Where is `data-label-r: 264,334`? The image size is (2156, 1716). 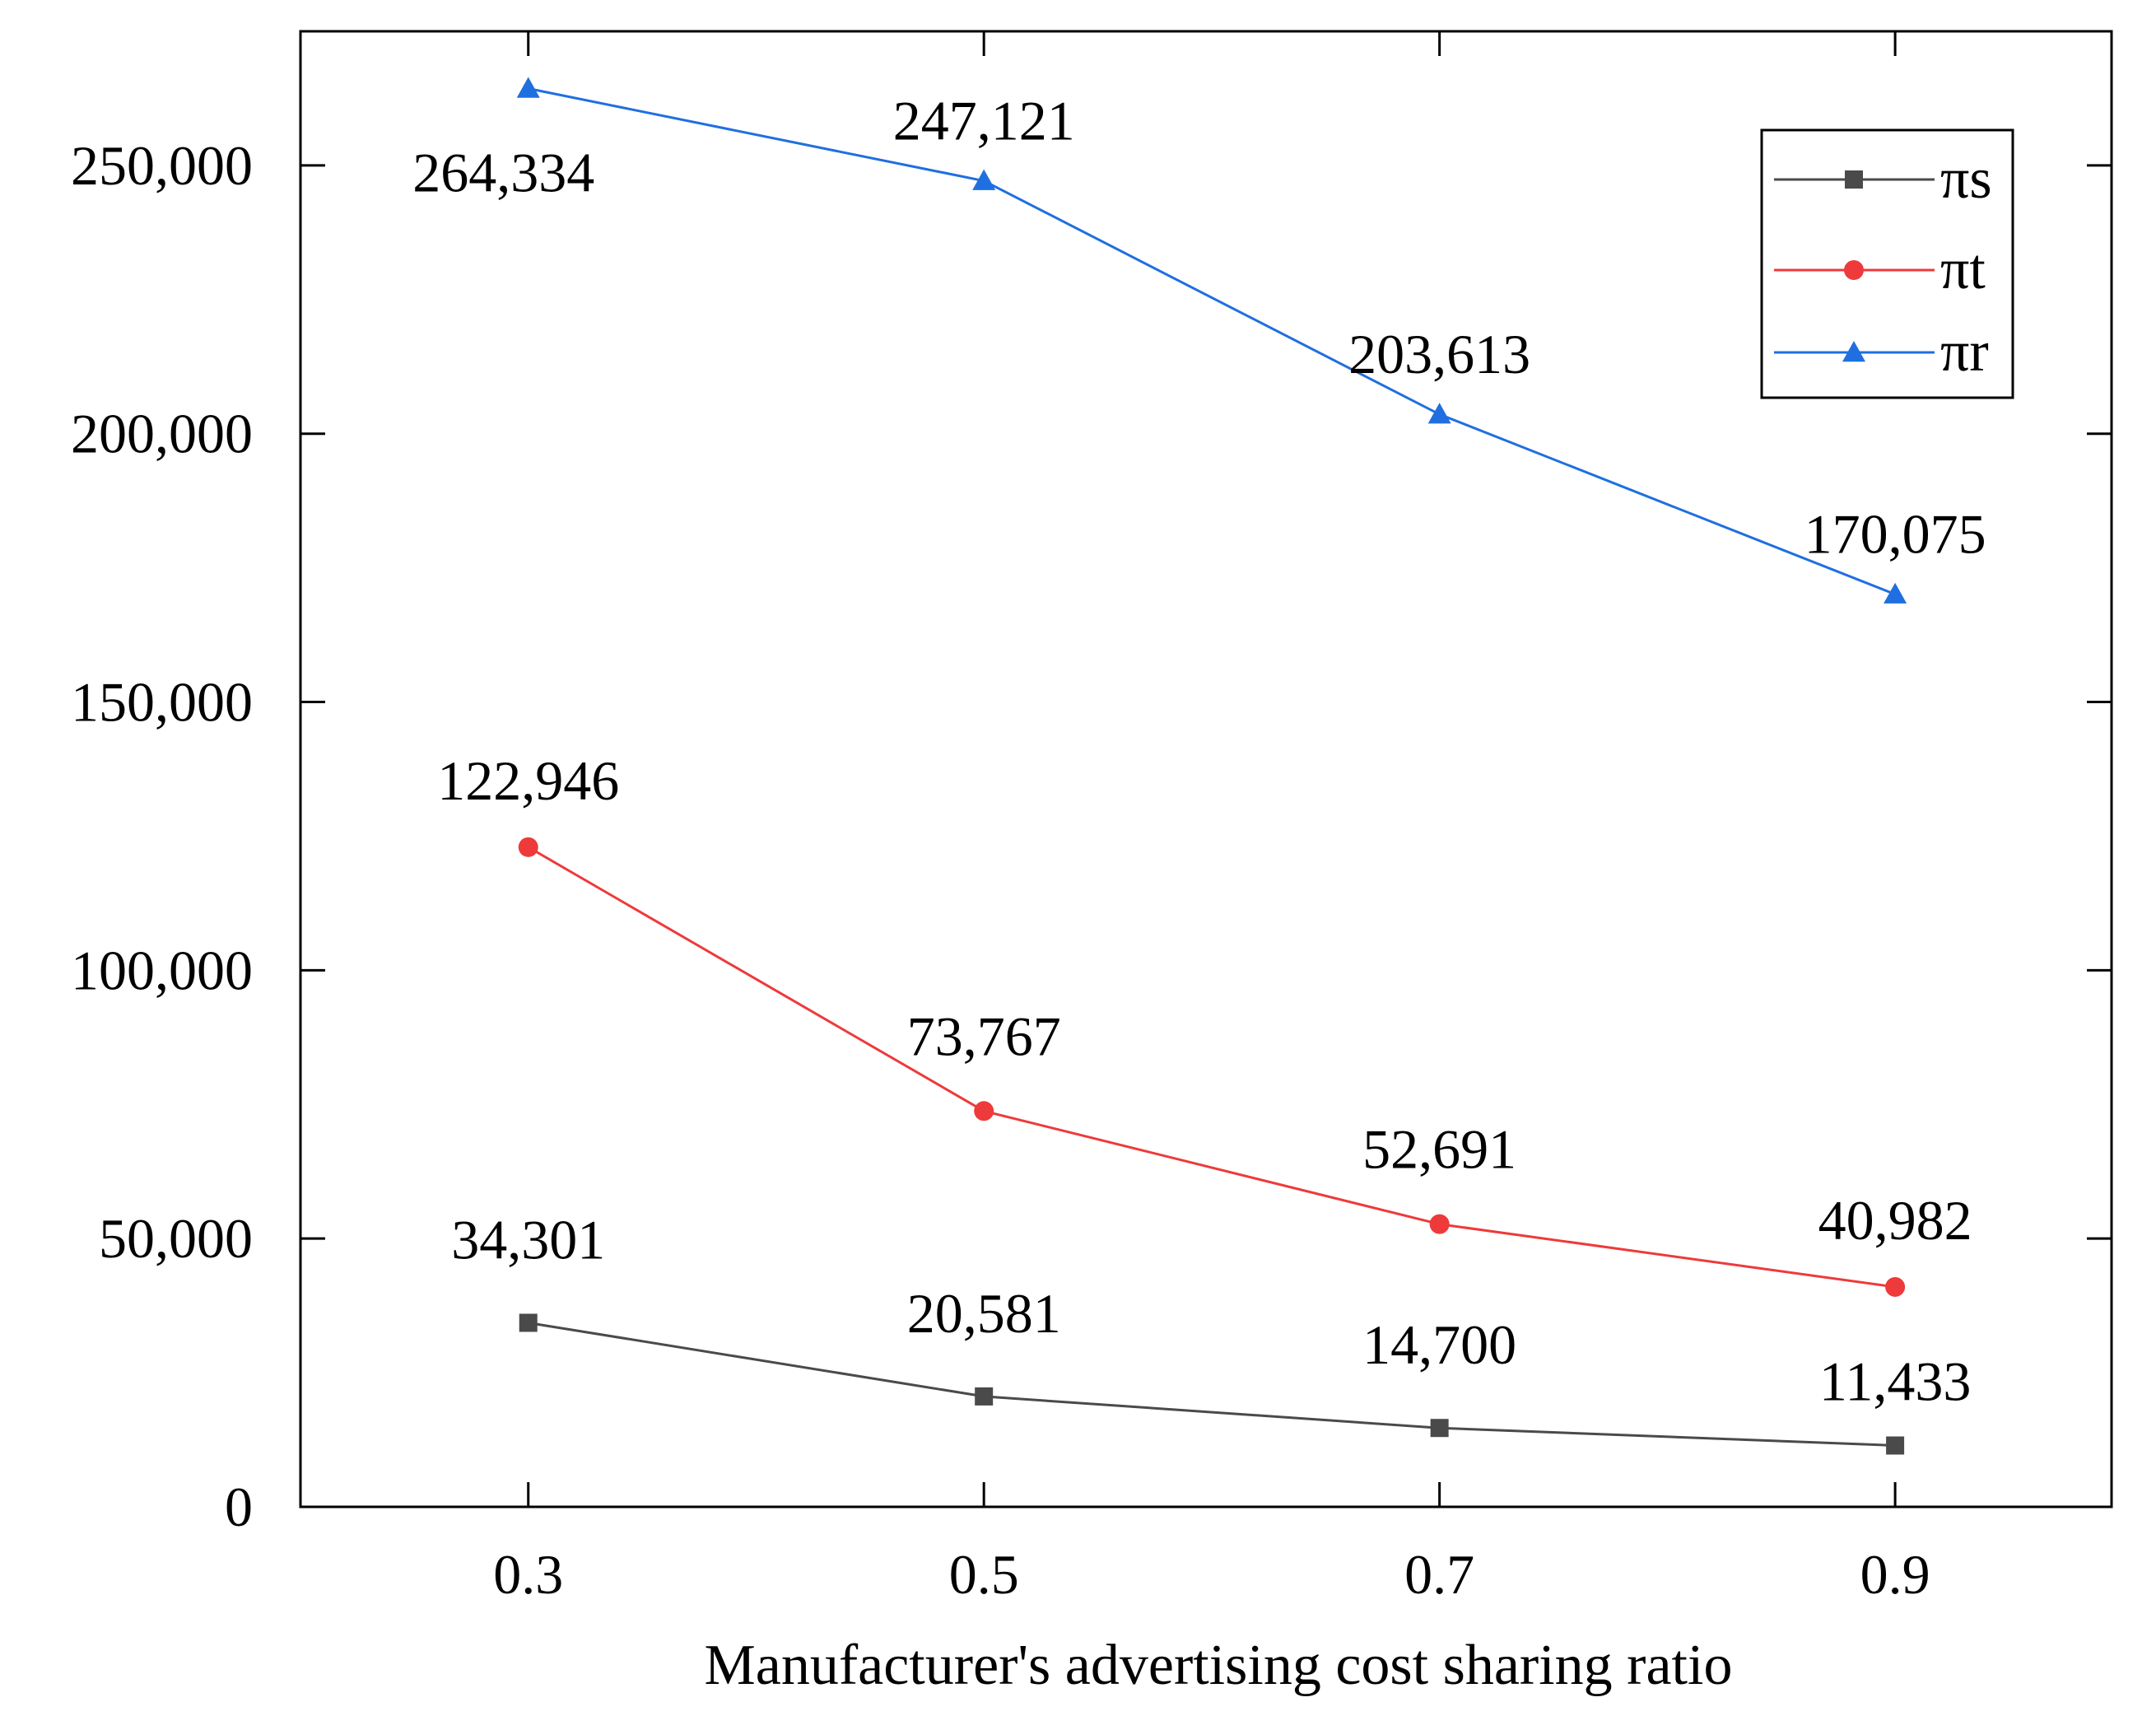
data-label-r: 264,334 is located at coordinates (503, 173).